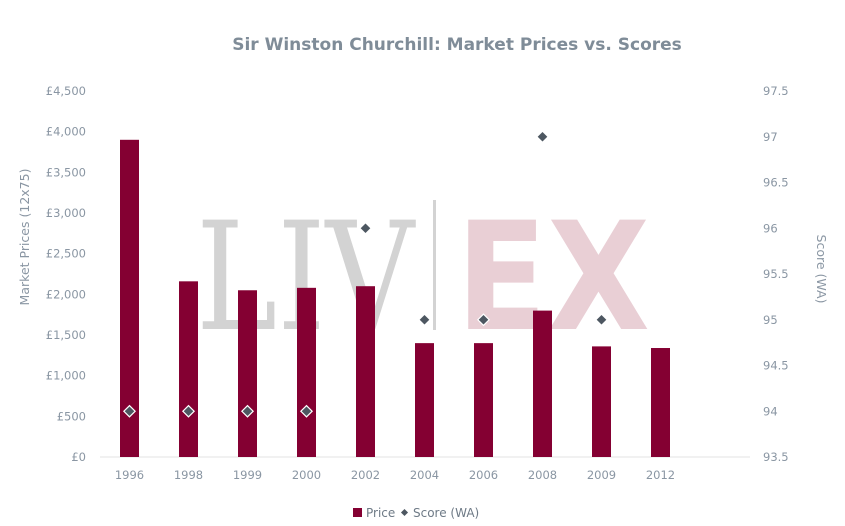 The height and width of the screenshot is (526, 845). What do you see at coordinates (380, 513) in the screenshot?
I see `legend-price-label: Price` at bounding box center [380, 513].